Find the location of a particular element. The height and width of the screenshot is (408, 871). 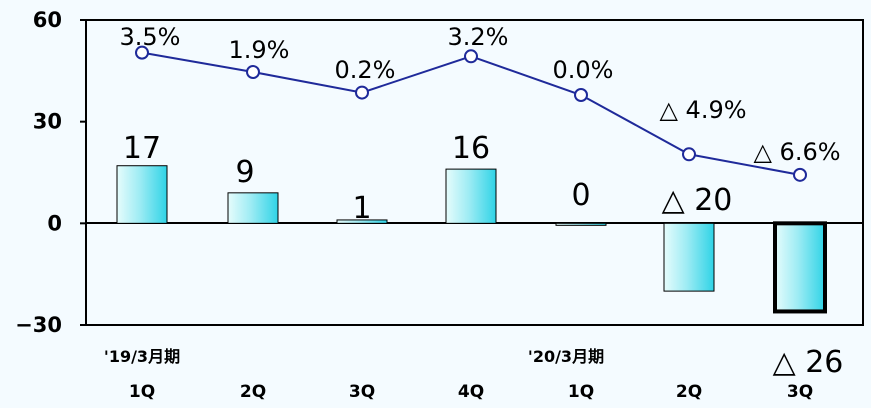

line-value-label: 0.2% is located at coordinates (365, 70).